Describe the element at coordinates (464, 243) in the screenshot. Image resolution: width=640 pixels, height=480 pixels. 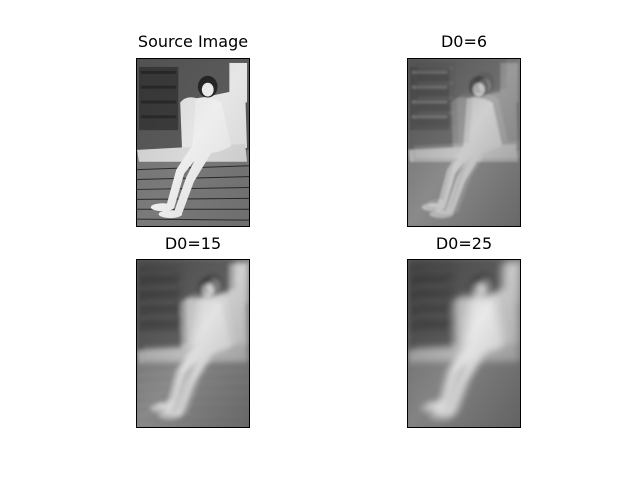
I see `panel-title: D0=25` at that location.